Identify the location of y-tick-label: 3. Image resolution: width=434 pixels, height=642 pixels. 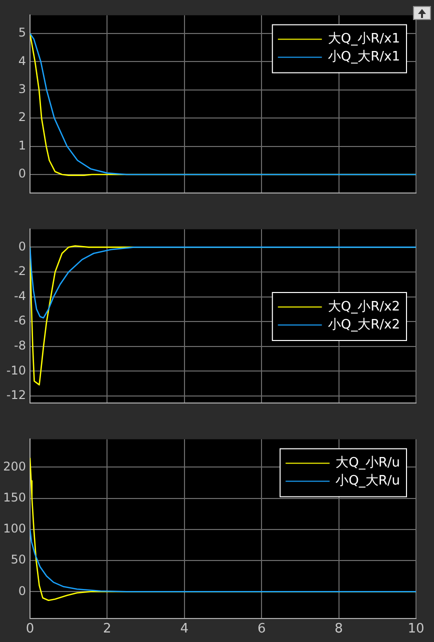
(22, 89).